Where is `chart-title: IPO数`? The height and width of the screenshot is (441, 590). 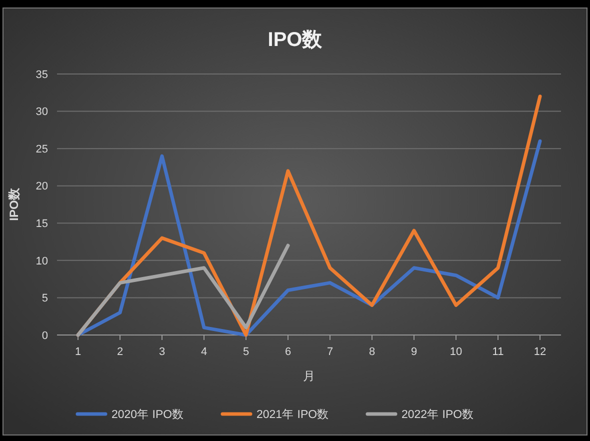 chart-title: IPO数 is located at coordinates (296, 40).